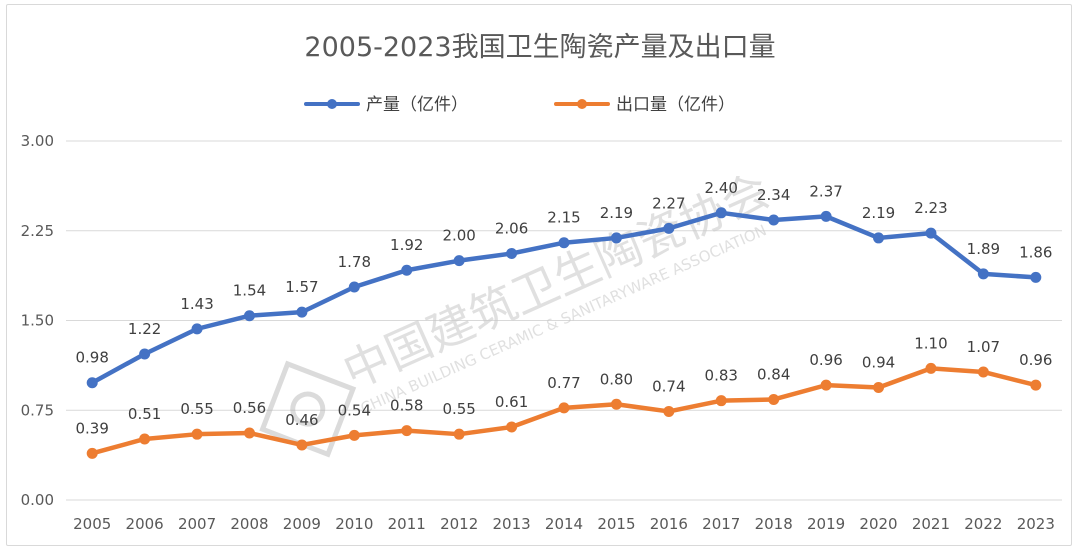 This screenshot has width=1080, height=551. I want to click on x-tick-label: 2016, so click(669, 524).